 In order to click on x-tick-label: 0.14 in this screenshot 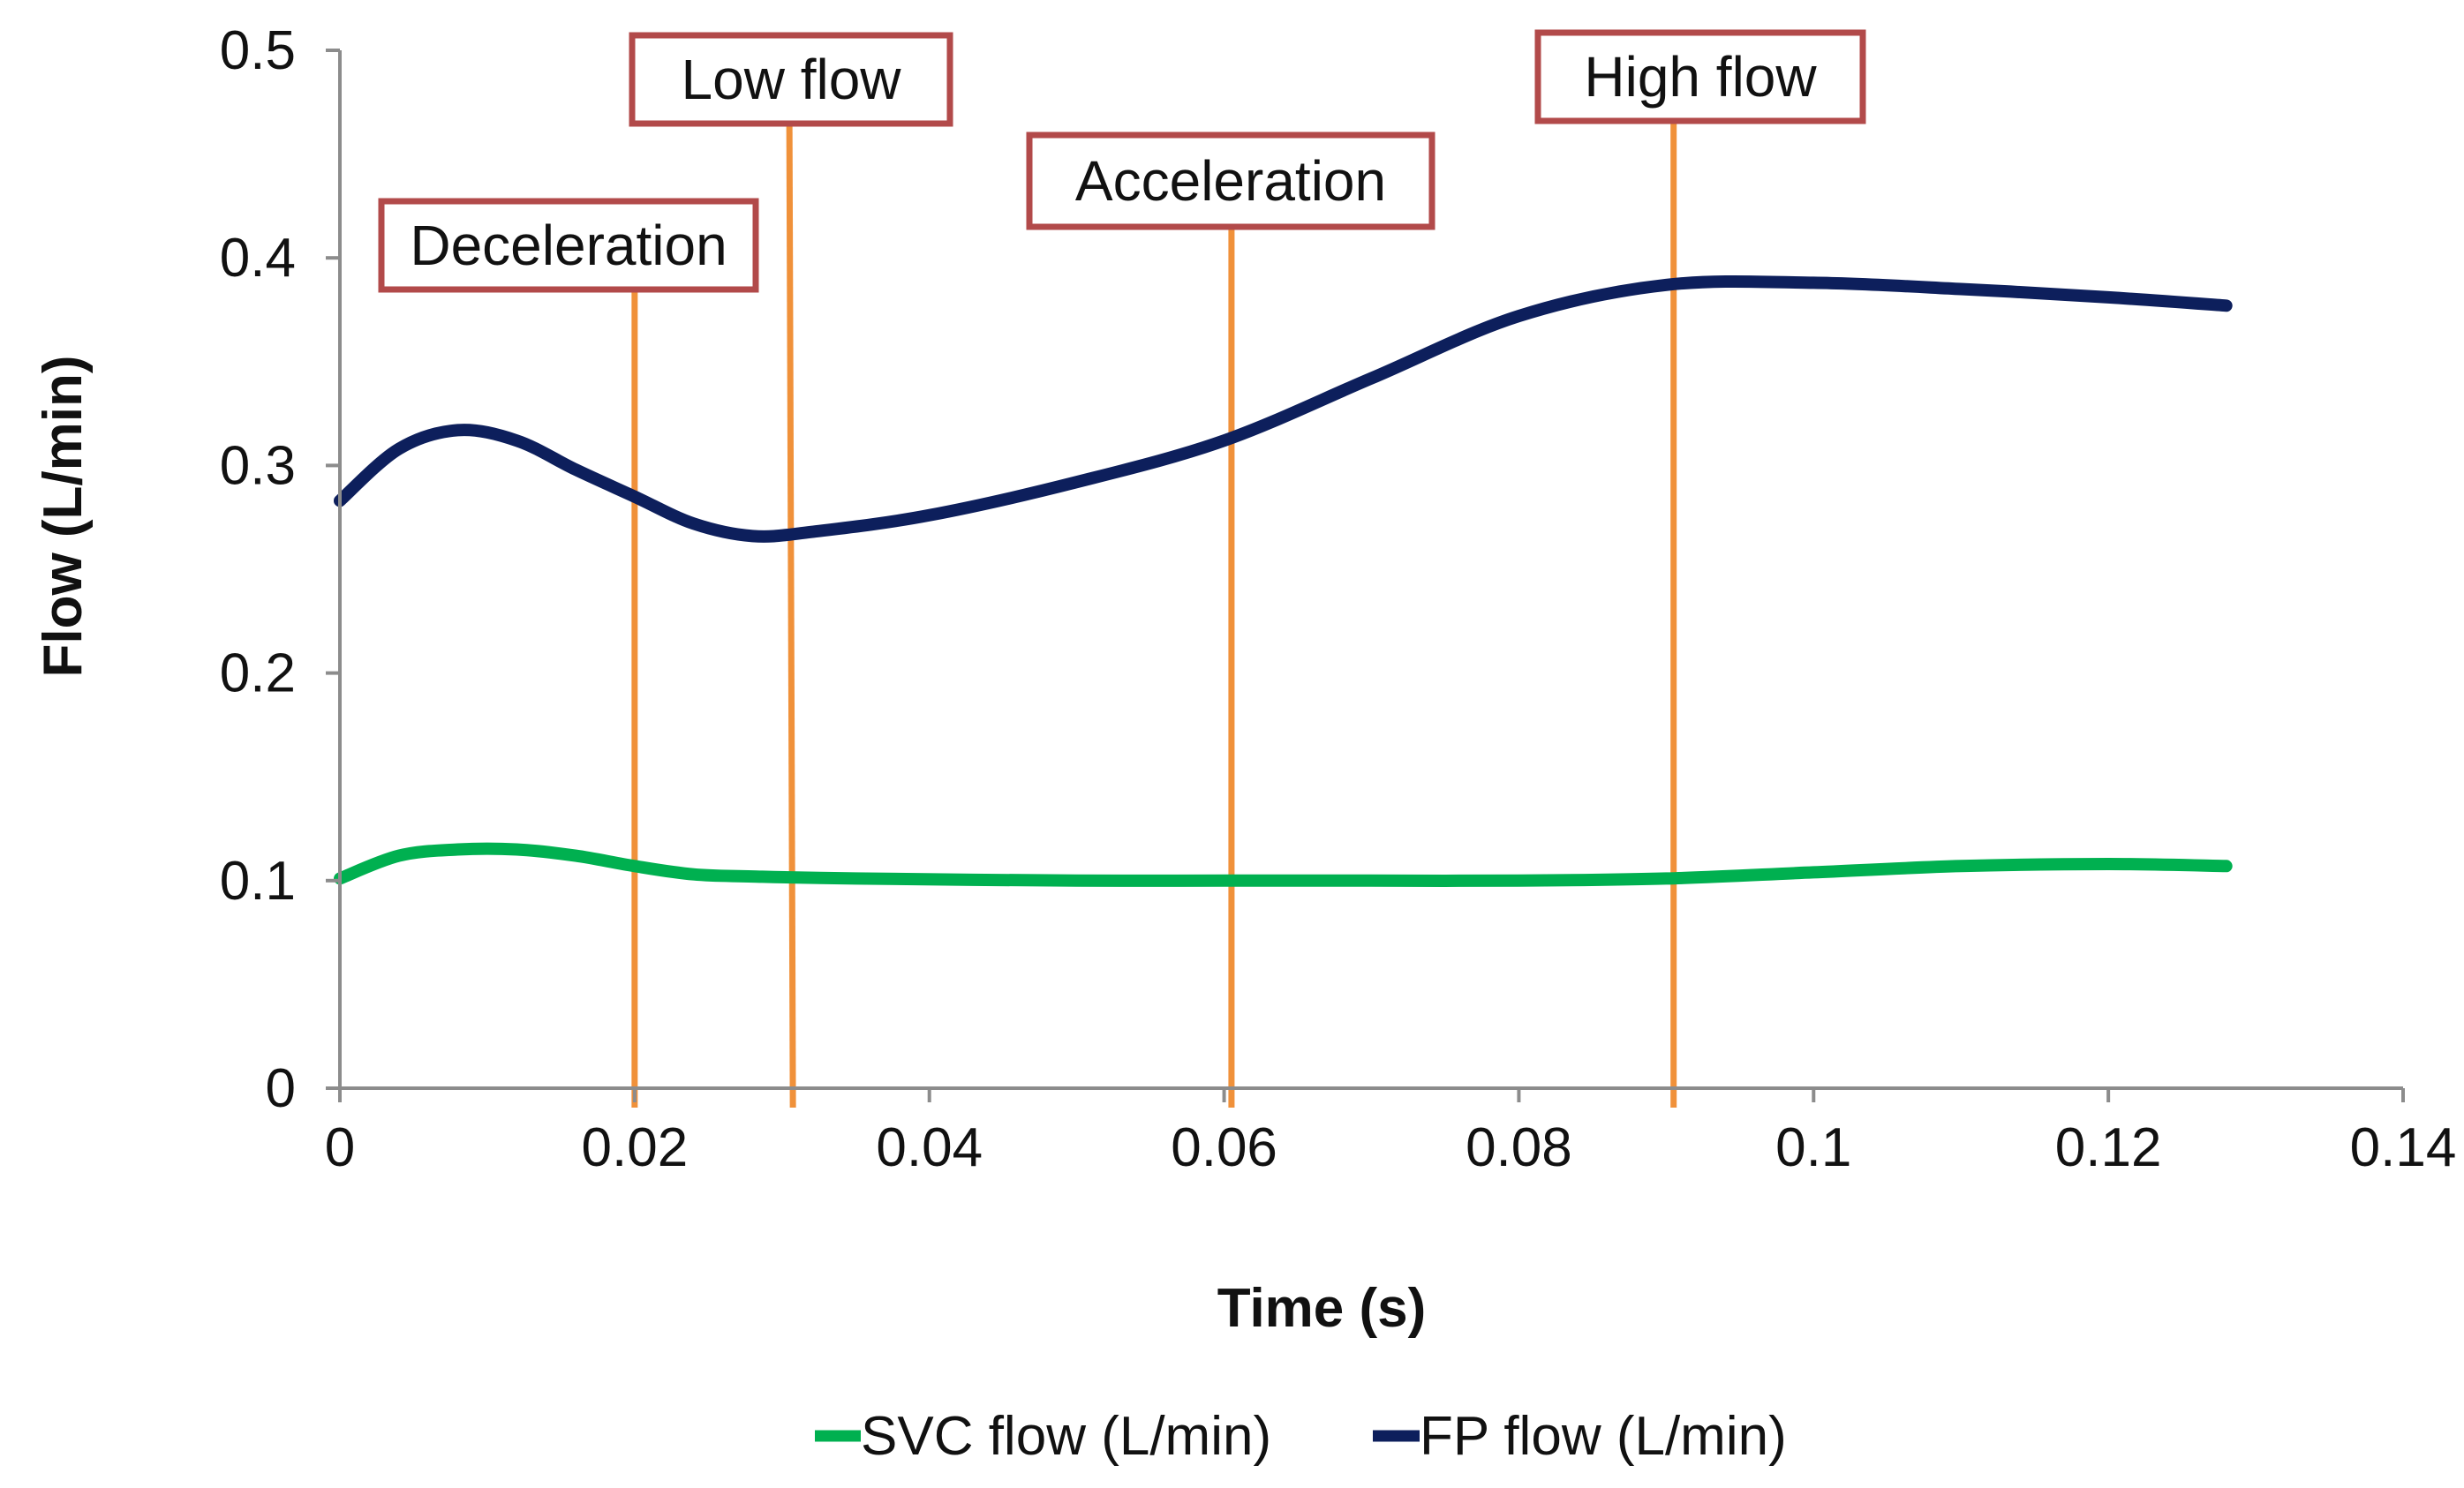, I will do `click(2403, 1147)`.